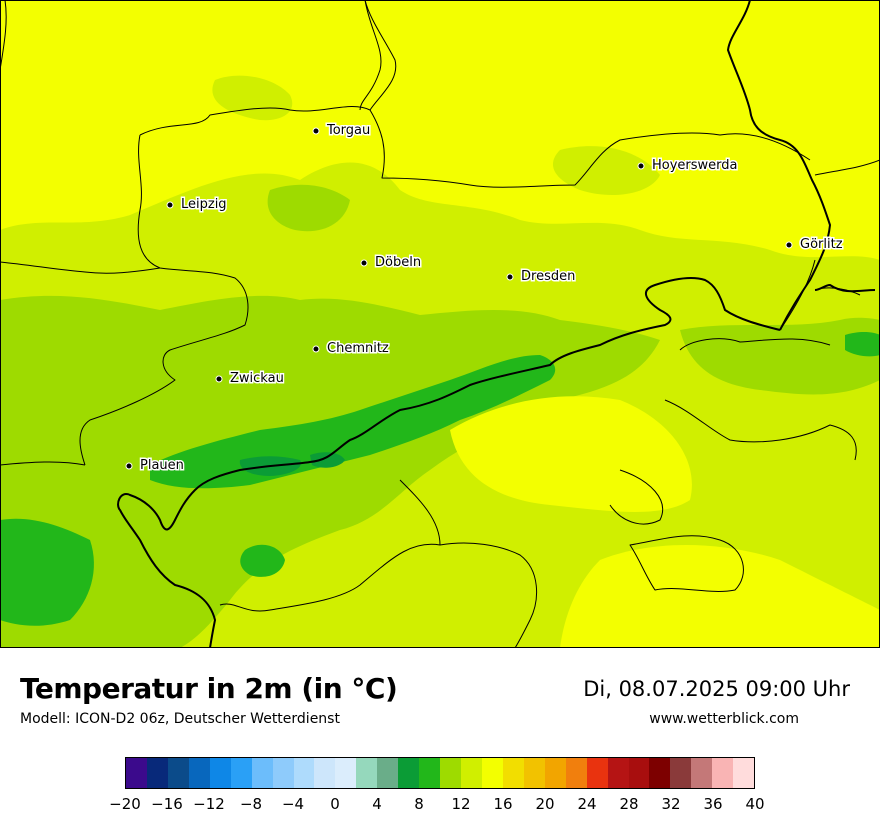 This screenshot has width=880, height=830. What do you see at coordinates (862, 344) in the screenshot?
I see `temp-zone-10-se` at bounding box center [862, 344].